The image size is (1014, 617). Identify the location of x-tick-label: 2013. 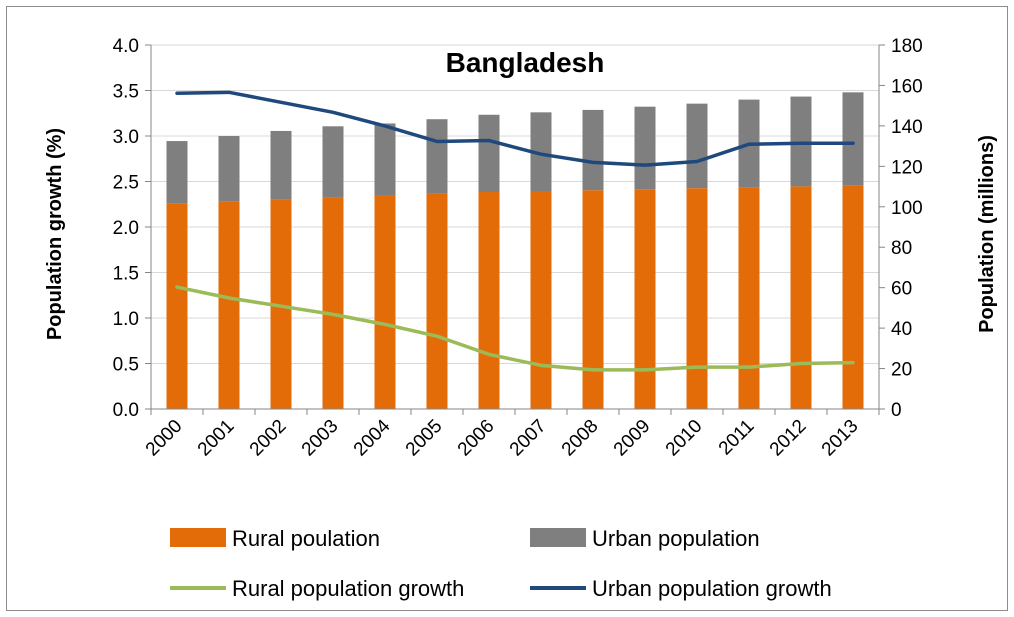
(840, 438).